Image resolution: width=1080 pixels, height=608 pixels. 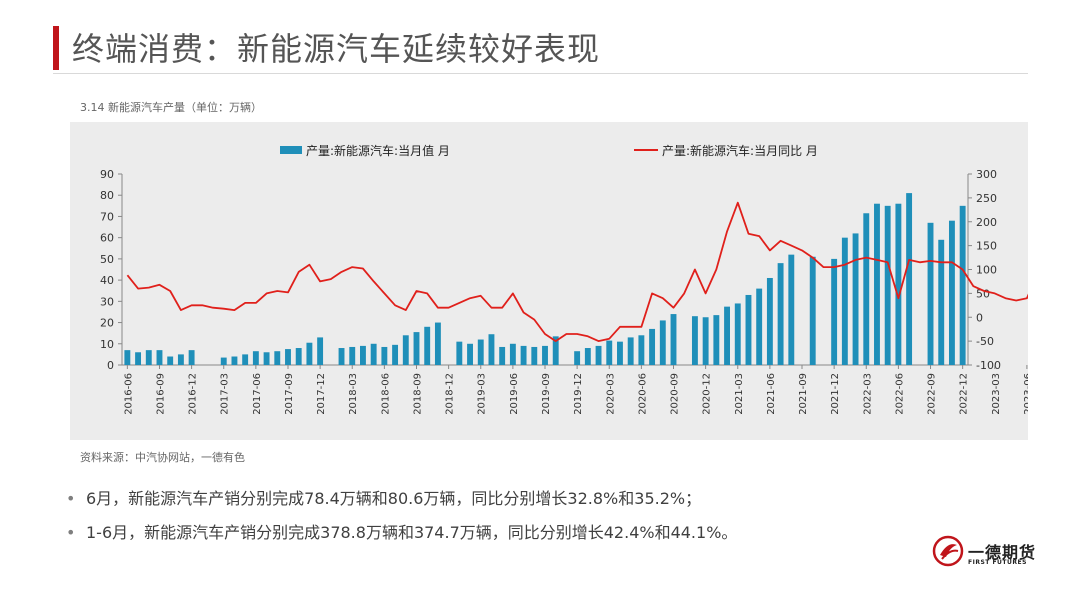 What do you see at coordinates (578, 394) in the screenshot?
I see `x-tick-label: 2019-12` at bounding box center [578, 394].